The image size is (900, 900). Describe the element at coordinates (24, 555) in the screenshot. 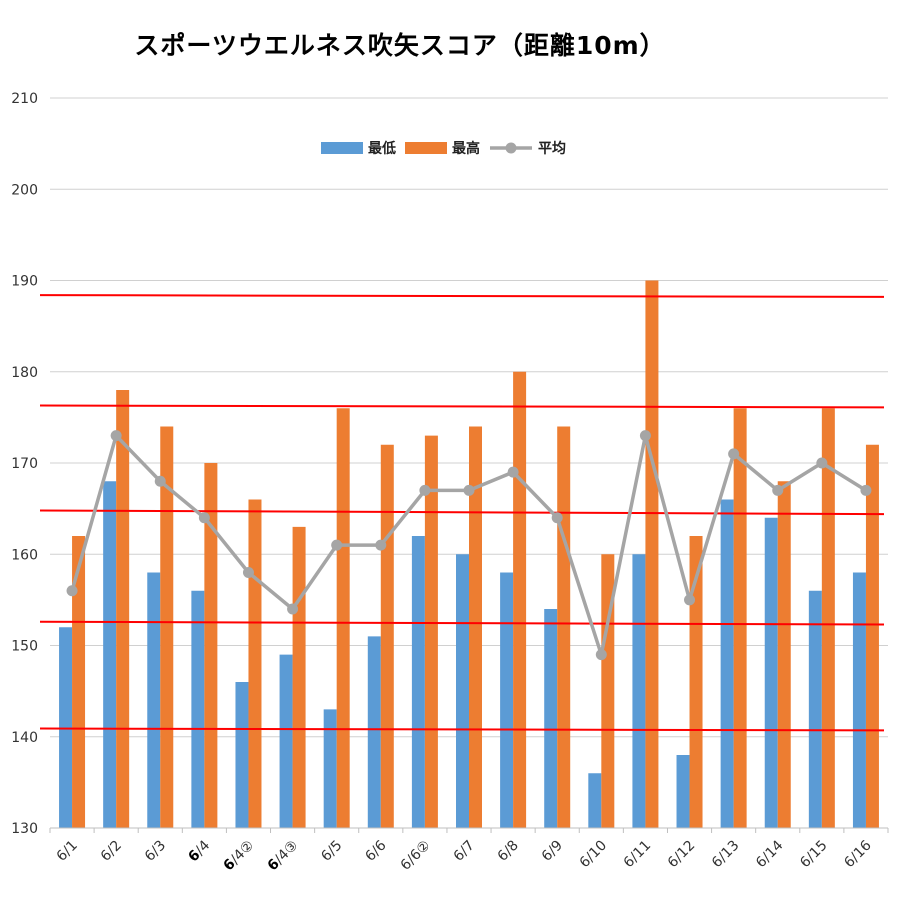

I see `y-tick-label: 160` at that location.